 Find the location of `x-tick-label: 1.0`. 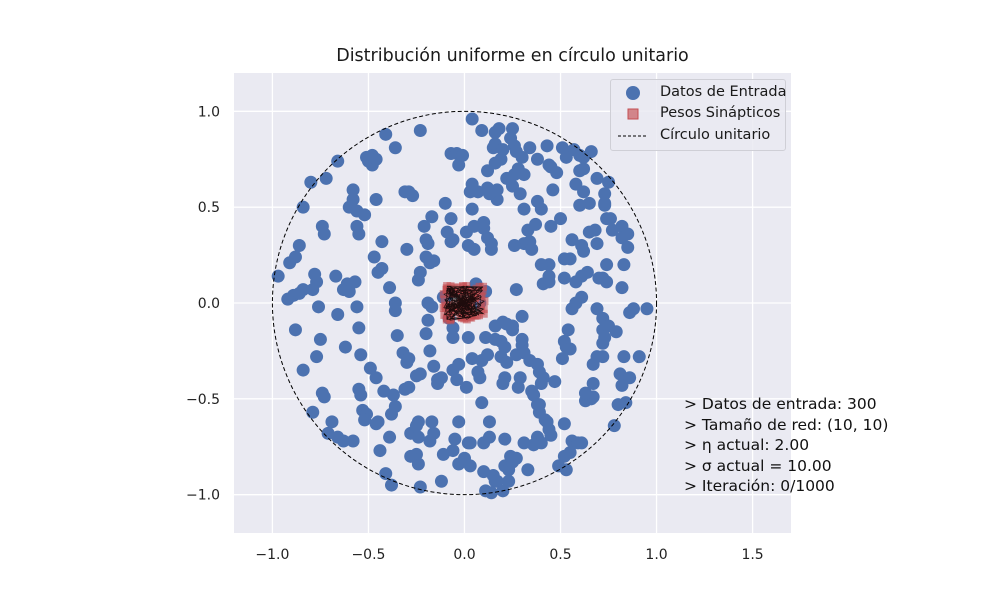

x-tick-label: 1.0 is located at coordinates (656, 555).